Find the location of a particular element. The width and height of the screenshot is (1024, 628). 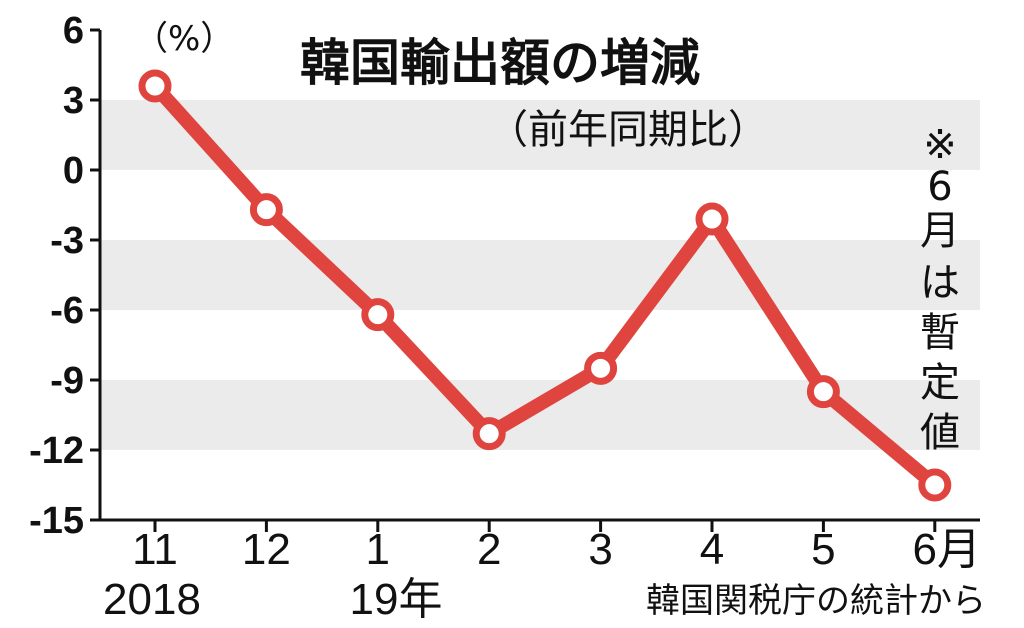

y-tick-label: 6 is located at coordinates (73, 31).